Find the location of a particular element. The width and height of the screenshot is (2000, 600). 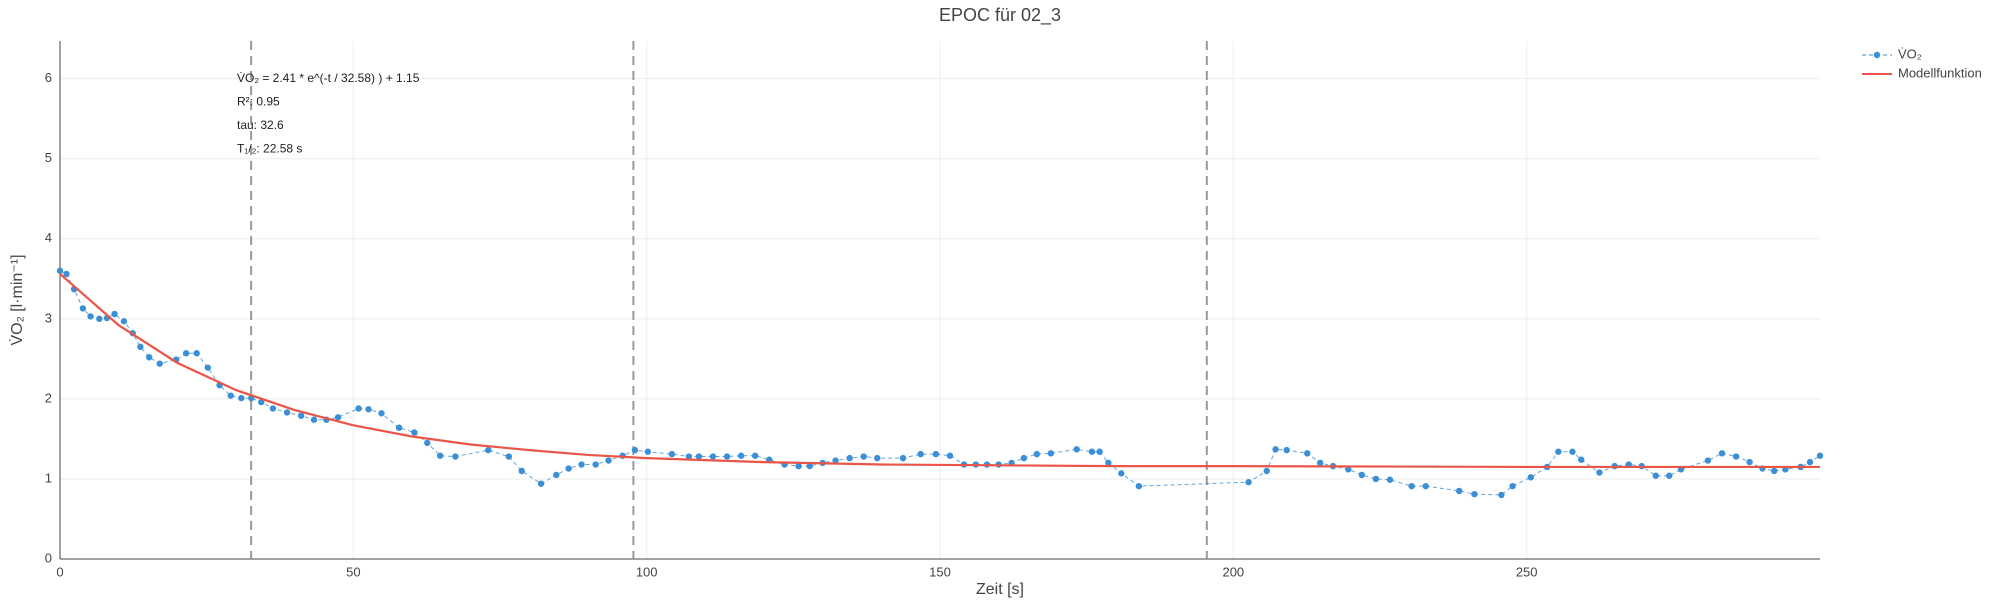

x-tick-label: 200 is located at coordinates (1233, 571).